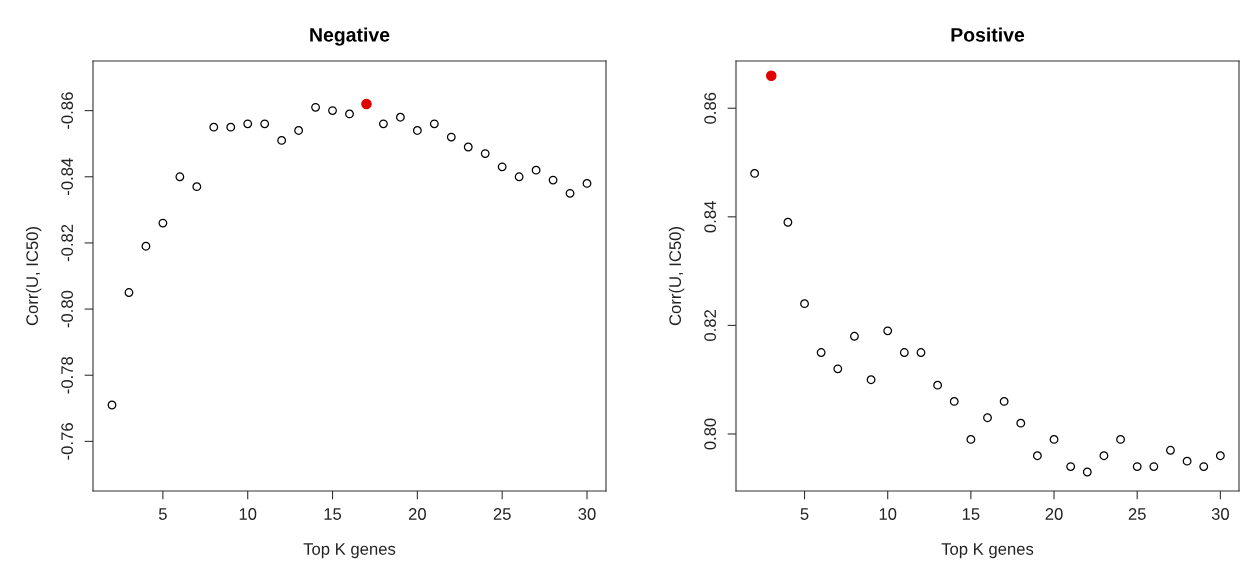  What do you see at coordinates (710, 217) in the screenshot?
I see `y-tick-label: 0.84` at bounding box center [710, 217].